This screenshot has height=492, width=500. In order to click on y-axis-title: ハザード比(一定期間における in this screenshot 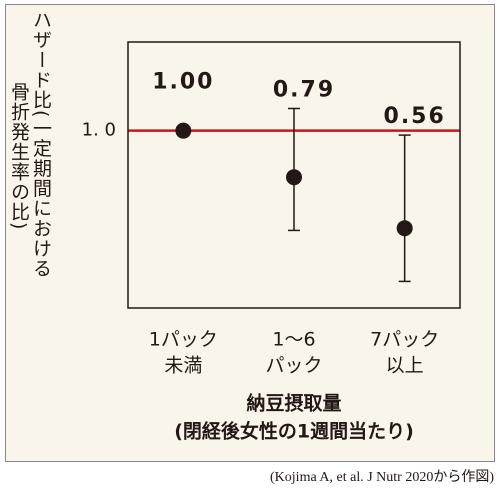, I will do `click(41, 144)`.